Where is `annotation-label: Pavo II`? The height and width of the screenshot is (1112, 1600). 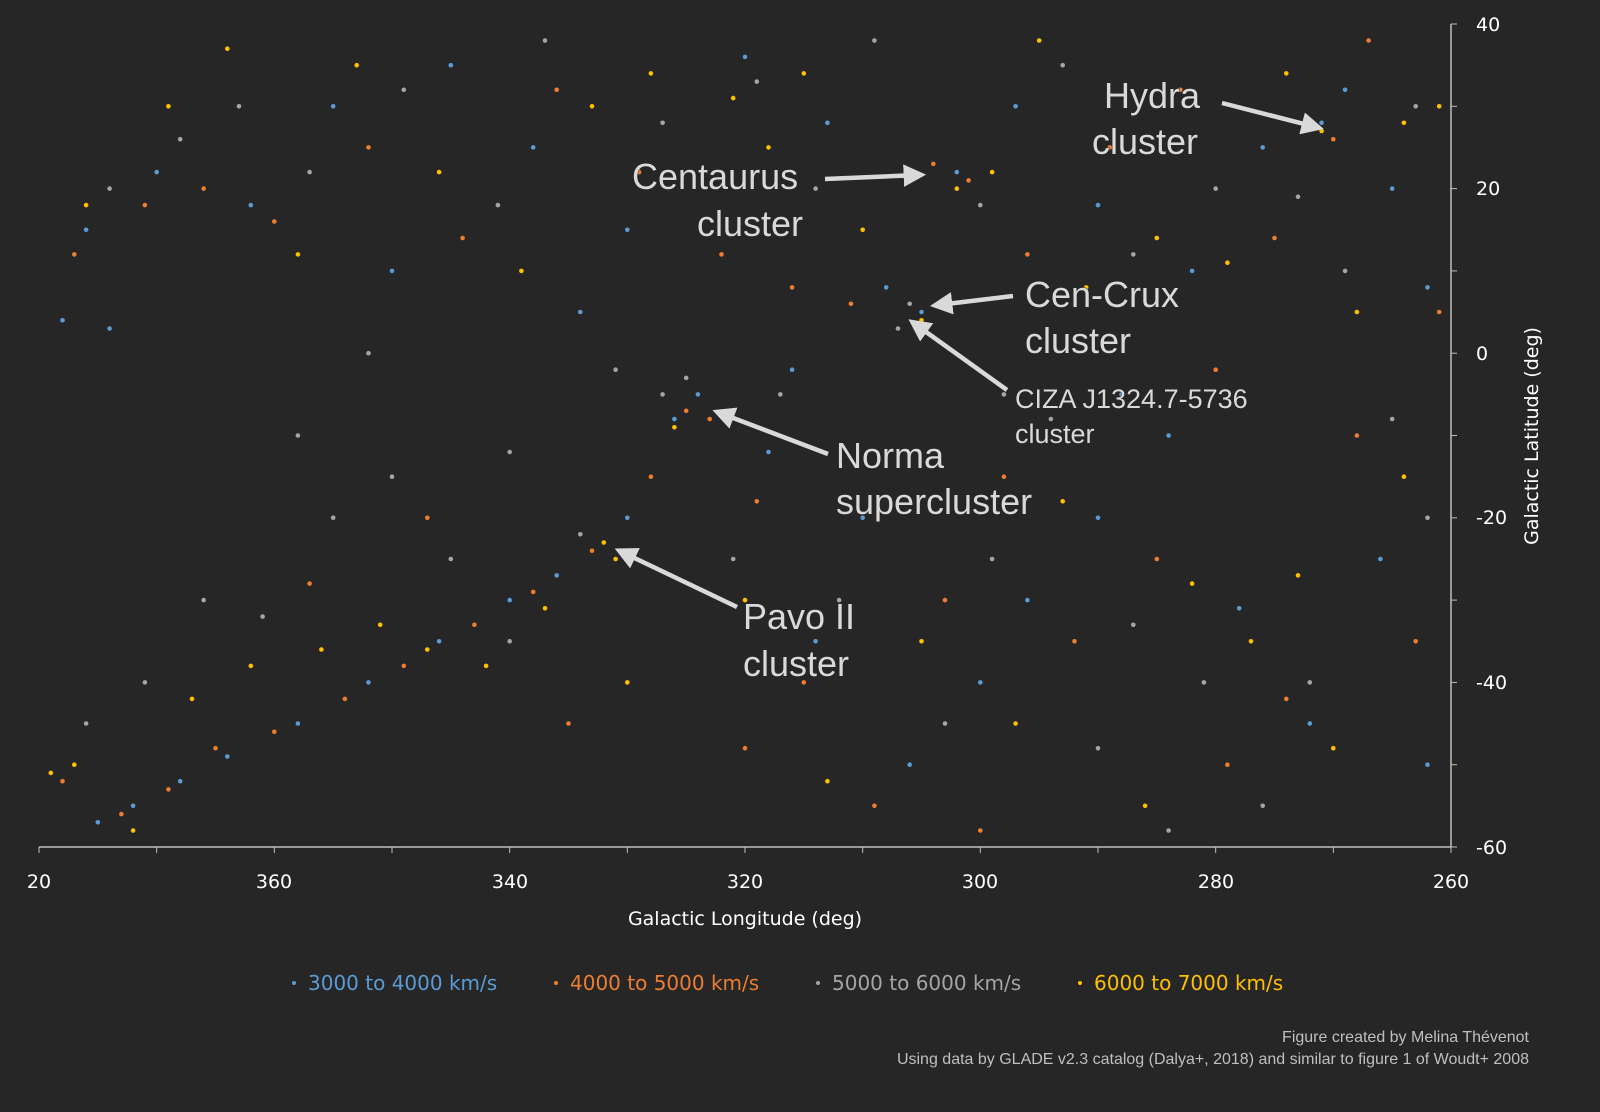
annotation-label: Pavo II is located at coordinates (799, 616).